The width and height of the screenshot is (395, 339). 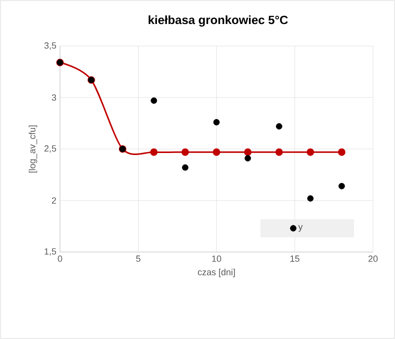 What do you see at coordinates (138, 259) in the screenshot?
I see `x-tick-label: 5` at bounding box center [138, 259].